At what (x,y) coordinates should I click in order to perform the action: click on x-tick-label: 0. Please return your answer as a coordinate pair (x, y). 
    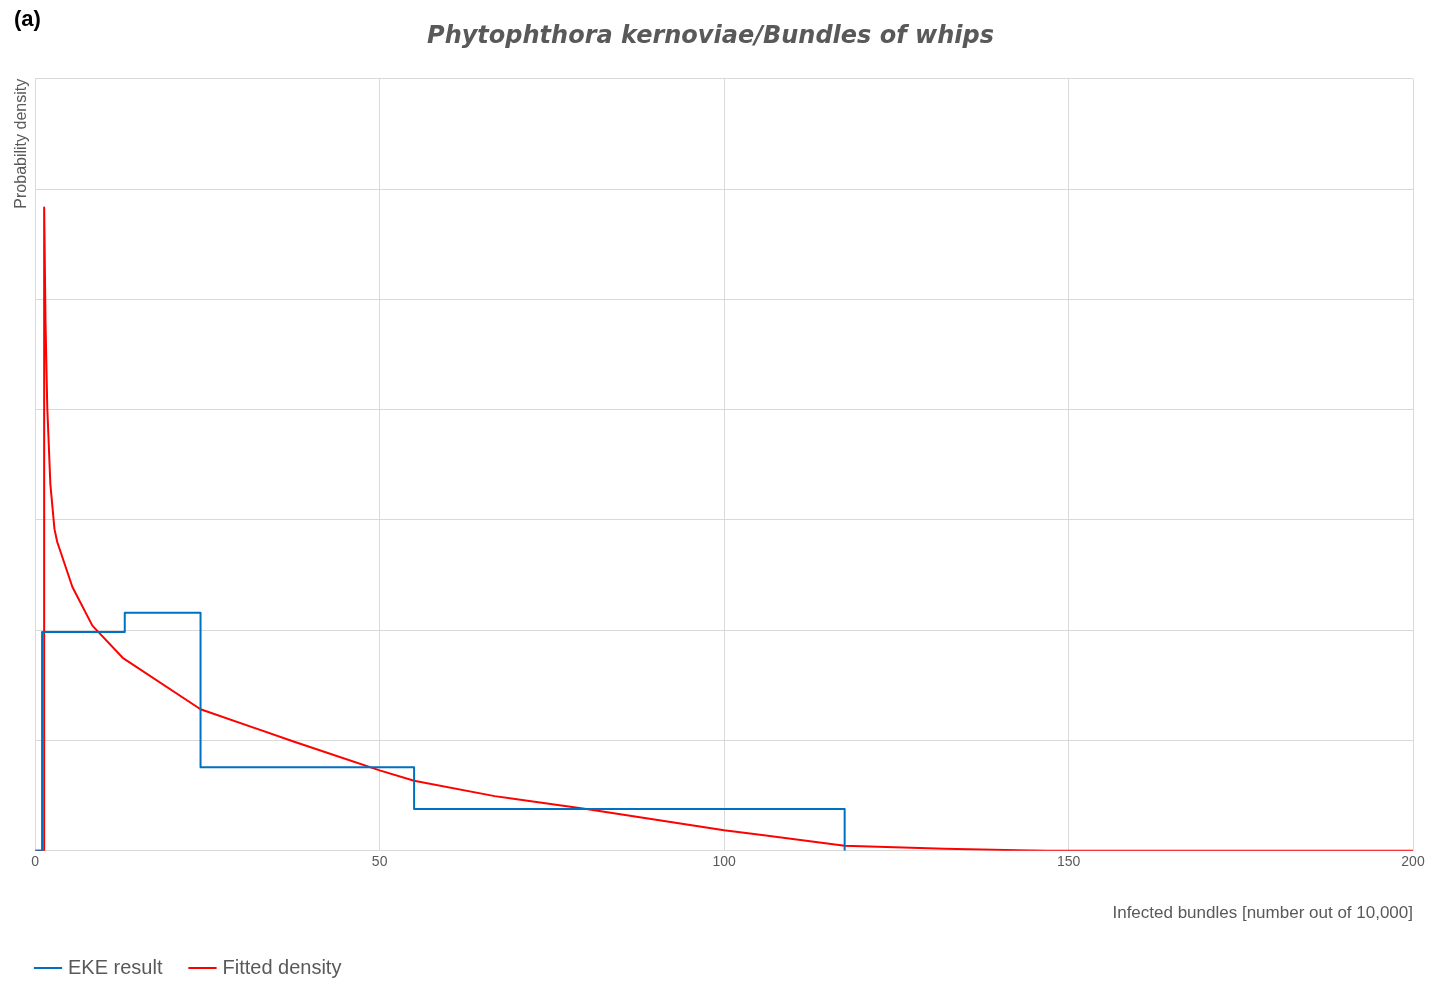
    Looking at the image, I should click on (35, 861).